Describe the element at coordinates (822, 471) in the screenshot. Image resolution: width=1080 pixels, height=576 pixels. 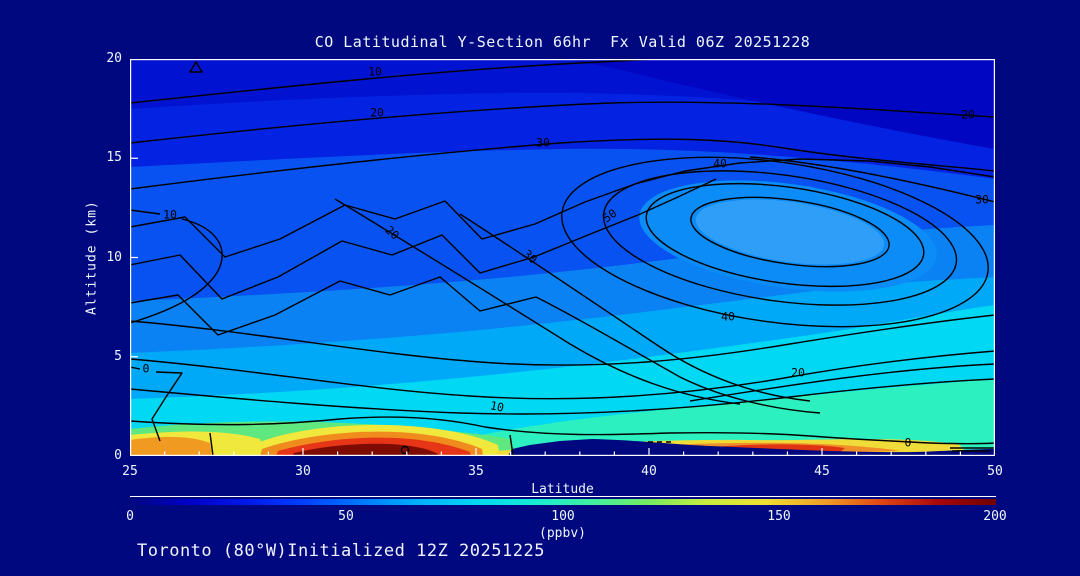
I see `x-tick-label: 45` at that location.